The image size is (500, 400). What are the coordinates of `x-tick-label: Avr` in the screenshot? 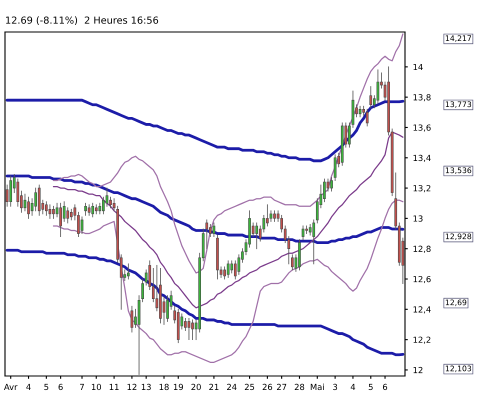 It's located at (11, 387).